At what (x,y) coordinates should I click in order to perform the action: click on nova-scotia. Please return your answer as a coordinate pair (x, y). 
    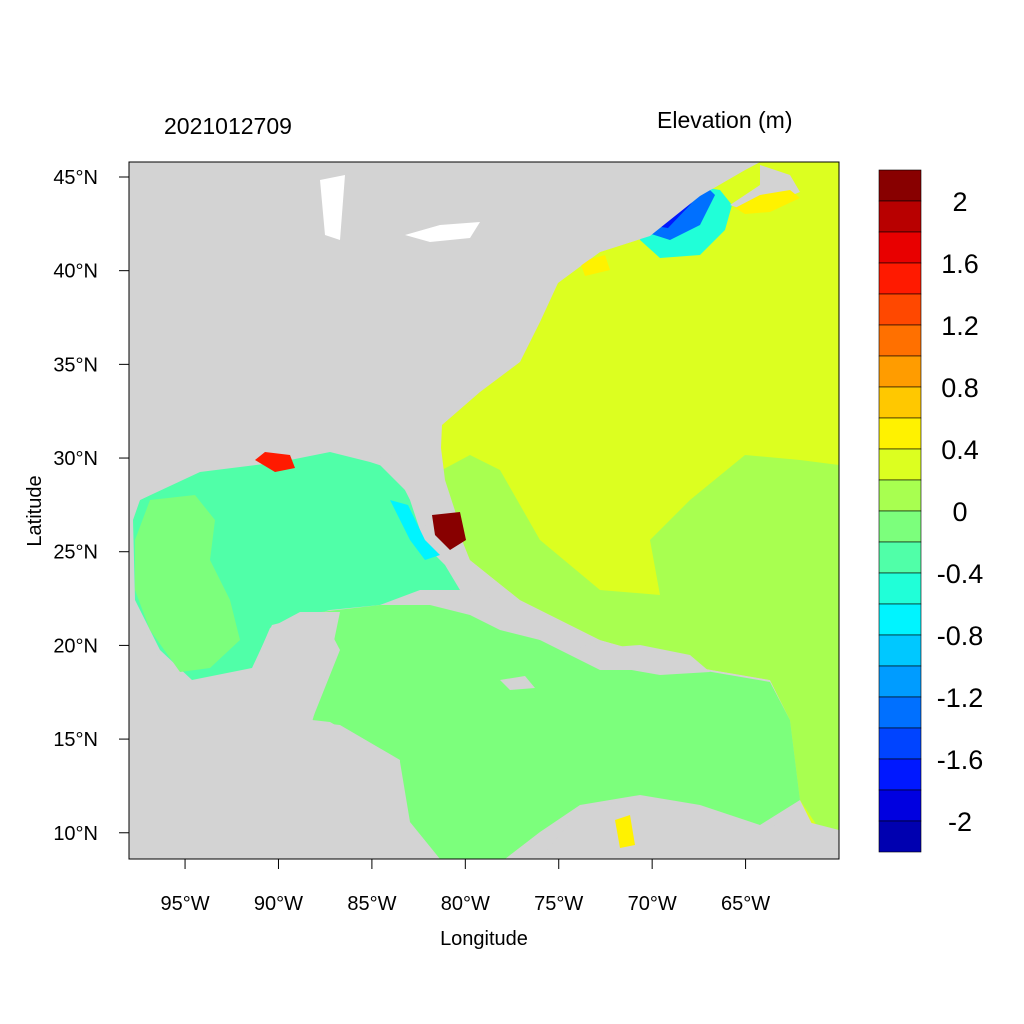
    Looking at the image, I should click on (765, 188).